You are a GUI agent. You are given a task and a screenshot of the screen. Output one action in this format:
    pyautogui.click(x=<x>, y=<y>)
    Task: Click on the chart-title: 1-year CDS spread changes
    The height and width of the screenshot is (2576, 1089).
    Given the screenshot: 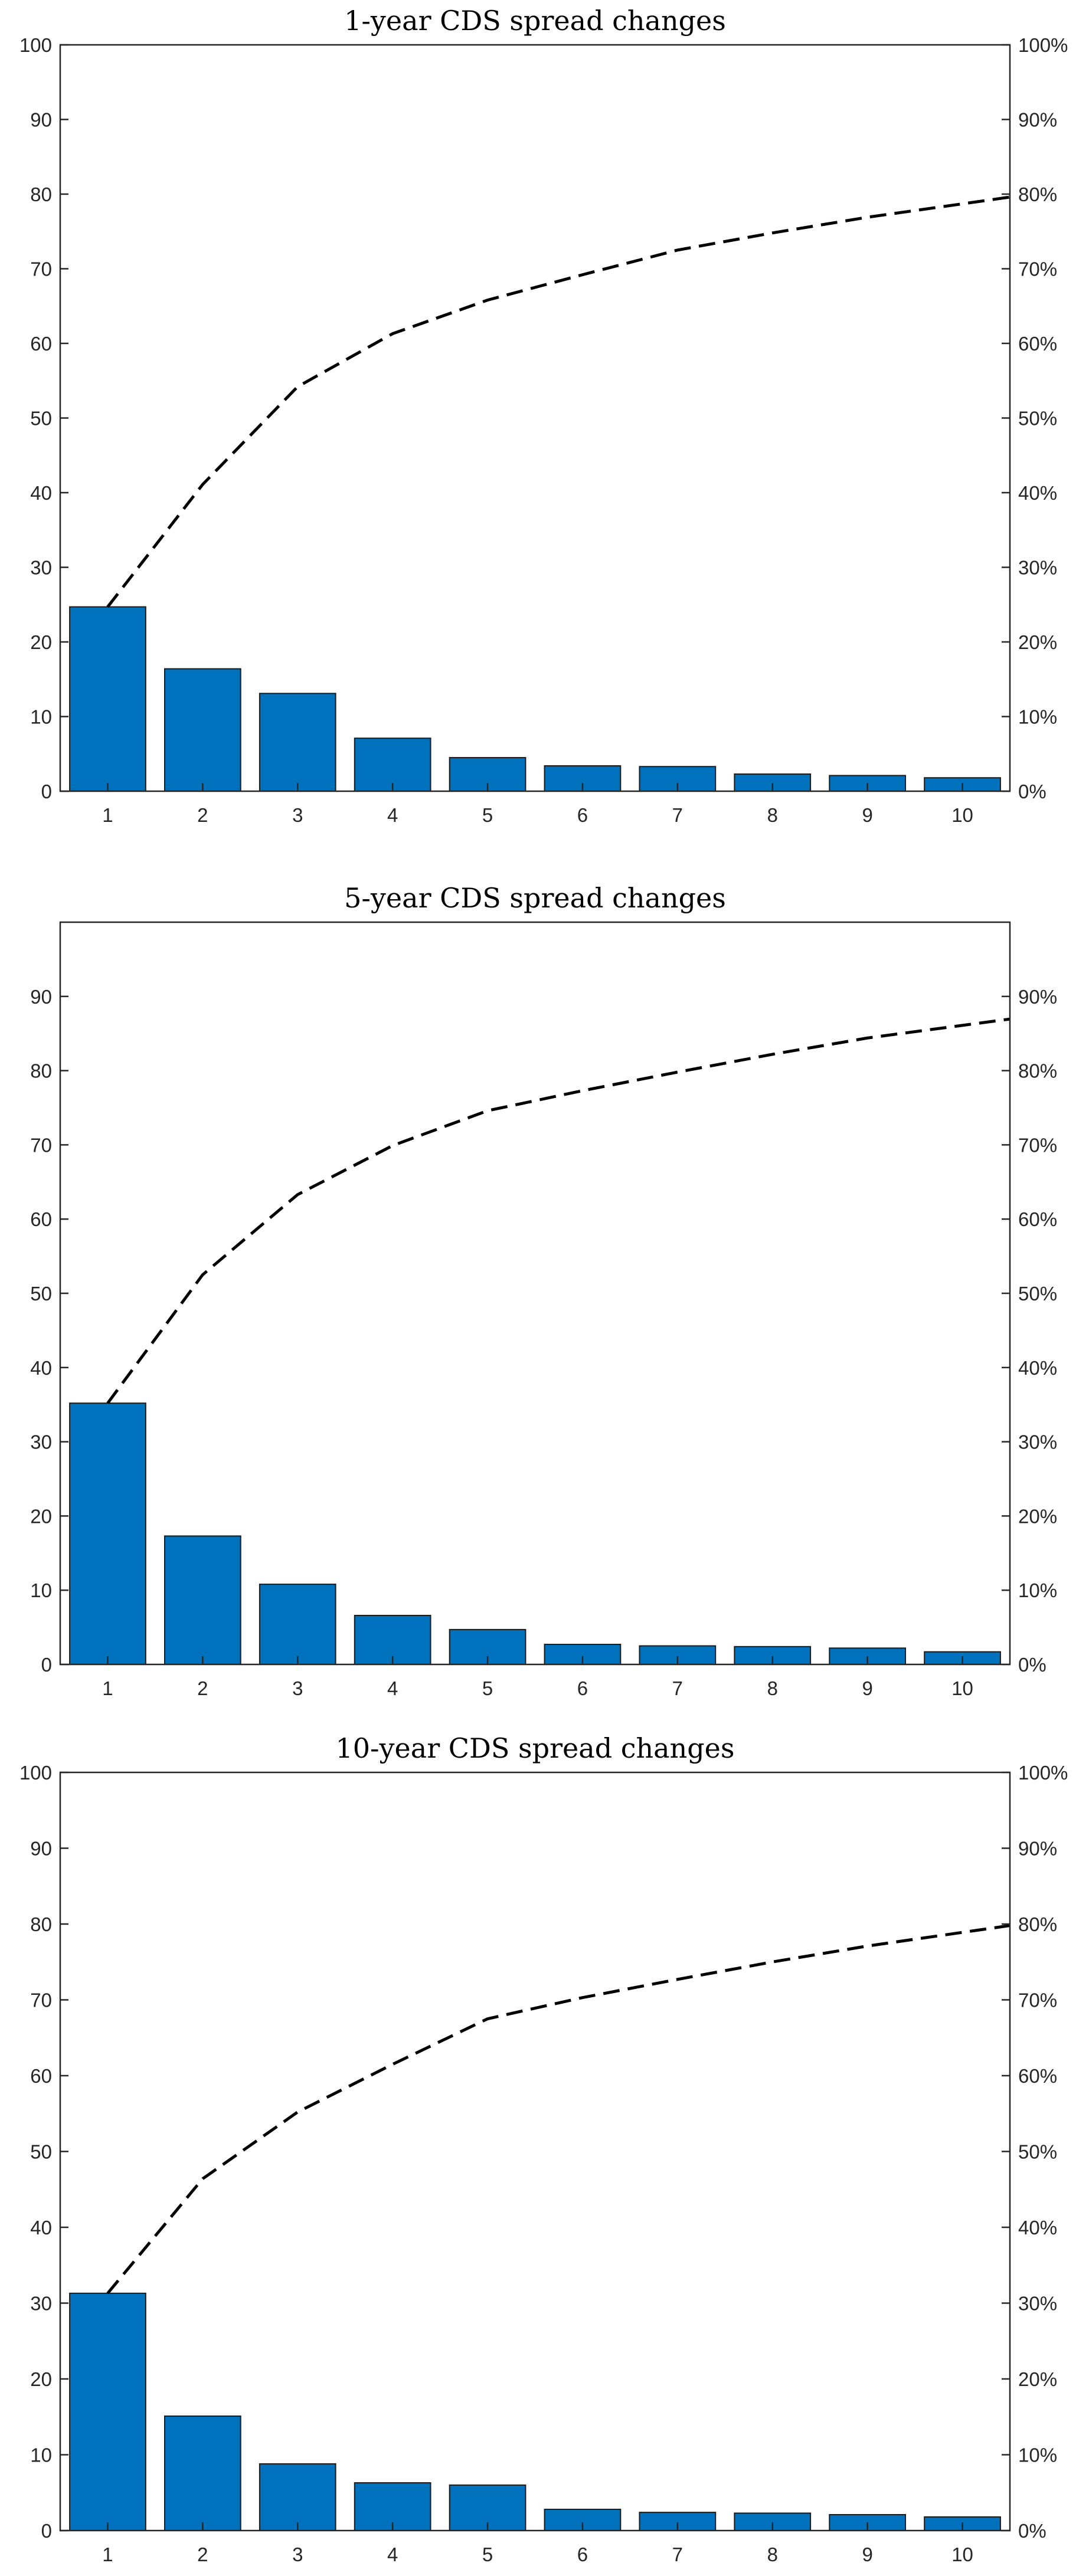 What is the action you would take?
    pyautogui.click(x=535, y=21)
    